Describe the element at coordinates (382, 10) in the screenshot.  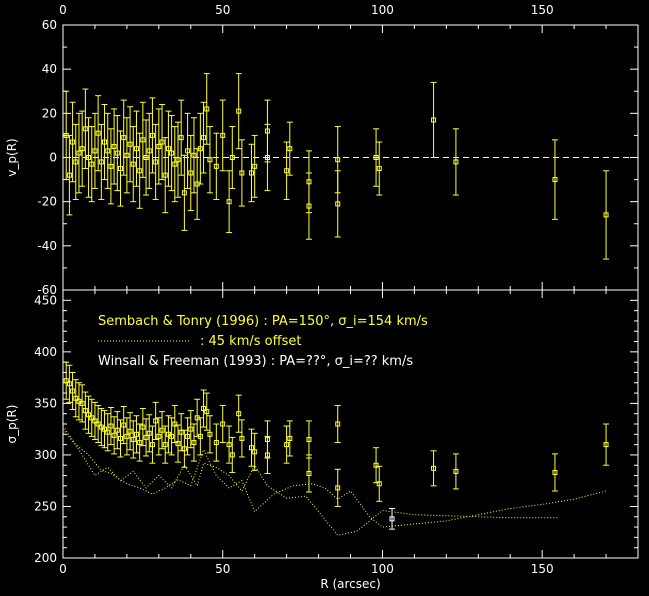
I see `x-tick-label-top: 100` at that location.